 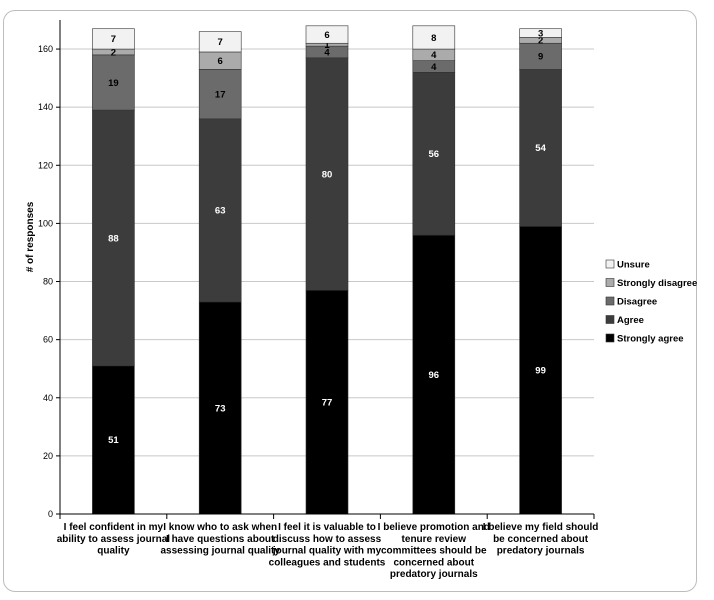 I want to click on category-label-line: committees should be, so click(x=434, y=551).